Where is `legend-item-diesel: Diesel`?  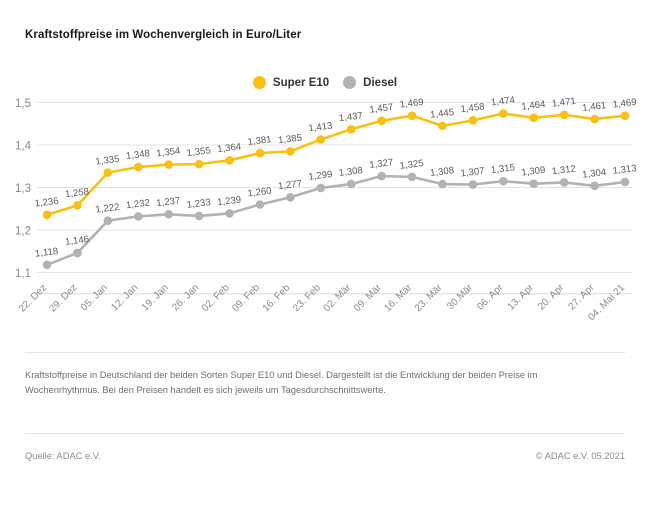
legend-item-diesel: Diesel is located at coordinates (370, 82).